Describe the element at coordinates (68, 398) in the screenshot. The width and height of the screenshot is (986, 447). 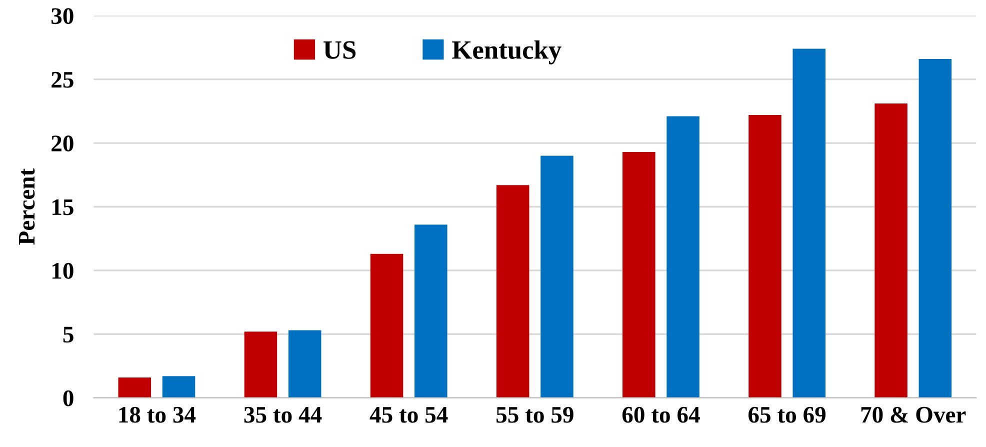
I see `y-tick-label: 0` at that location.